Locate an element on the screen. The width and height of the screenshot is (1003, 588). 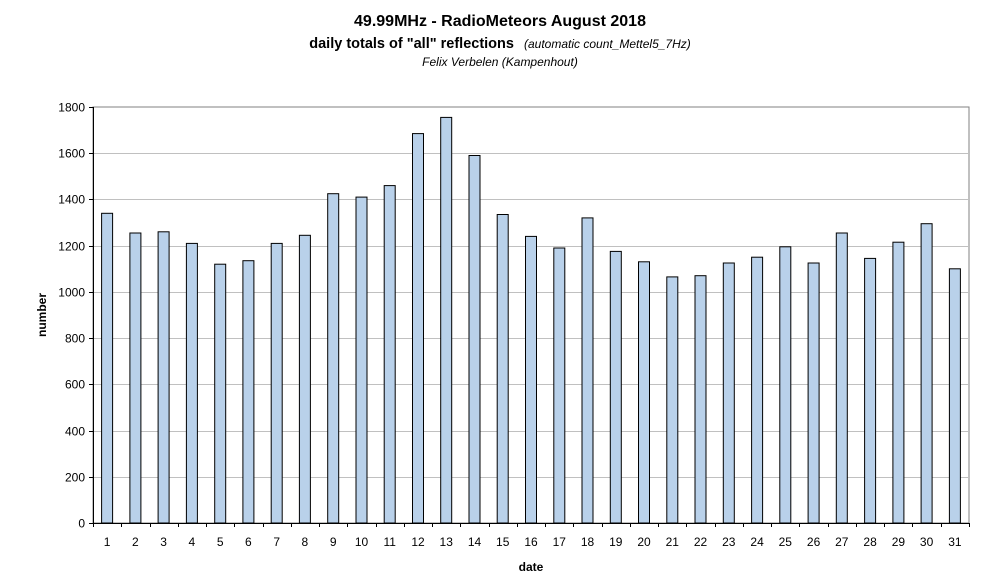
x-tick-label: 13 is located at coordinates (447, 542).